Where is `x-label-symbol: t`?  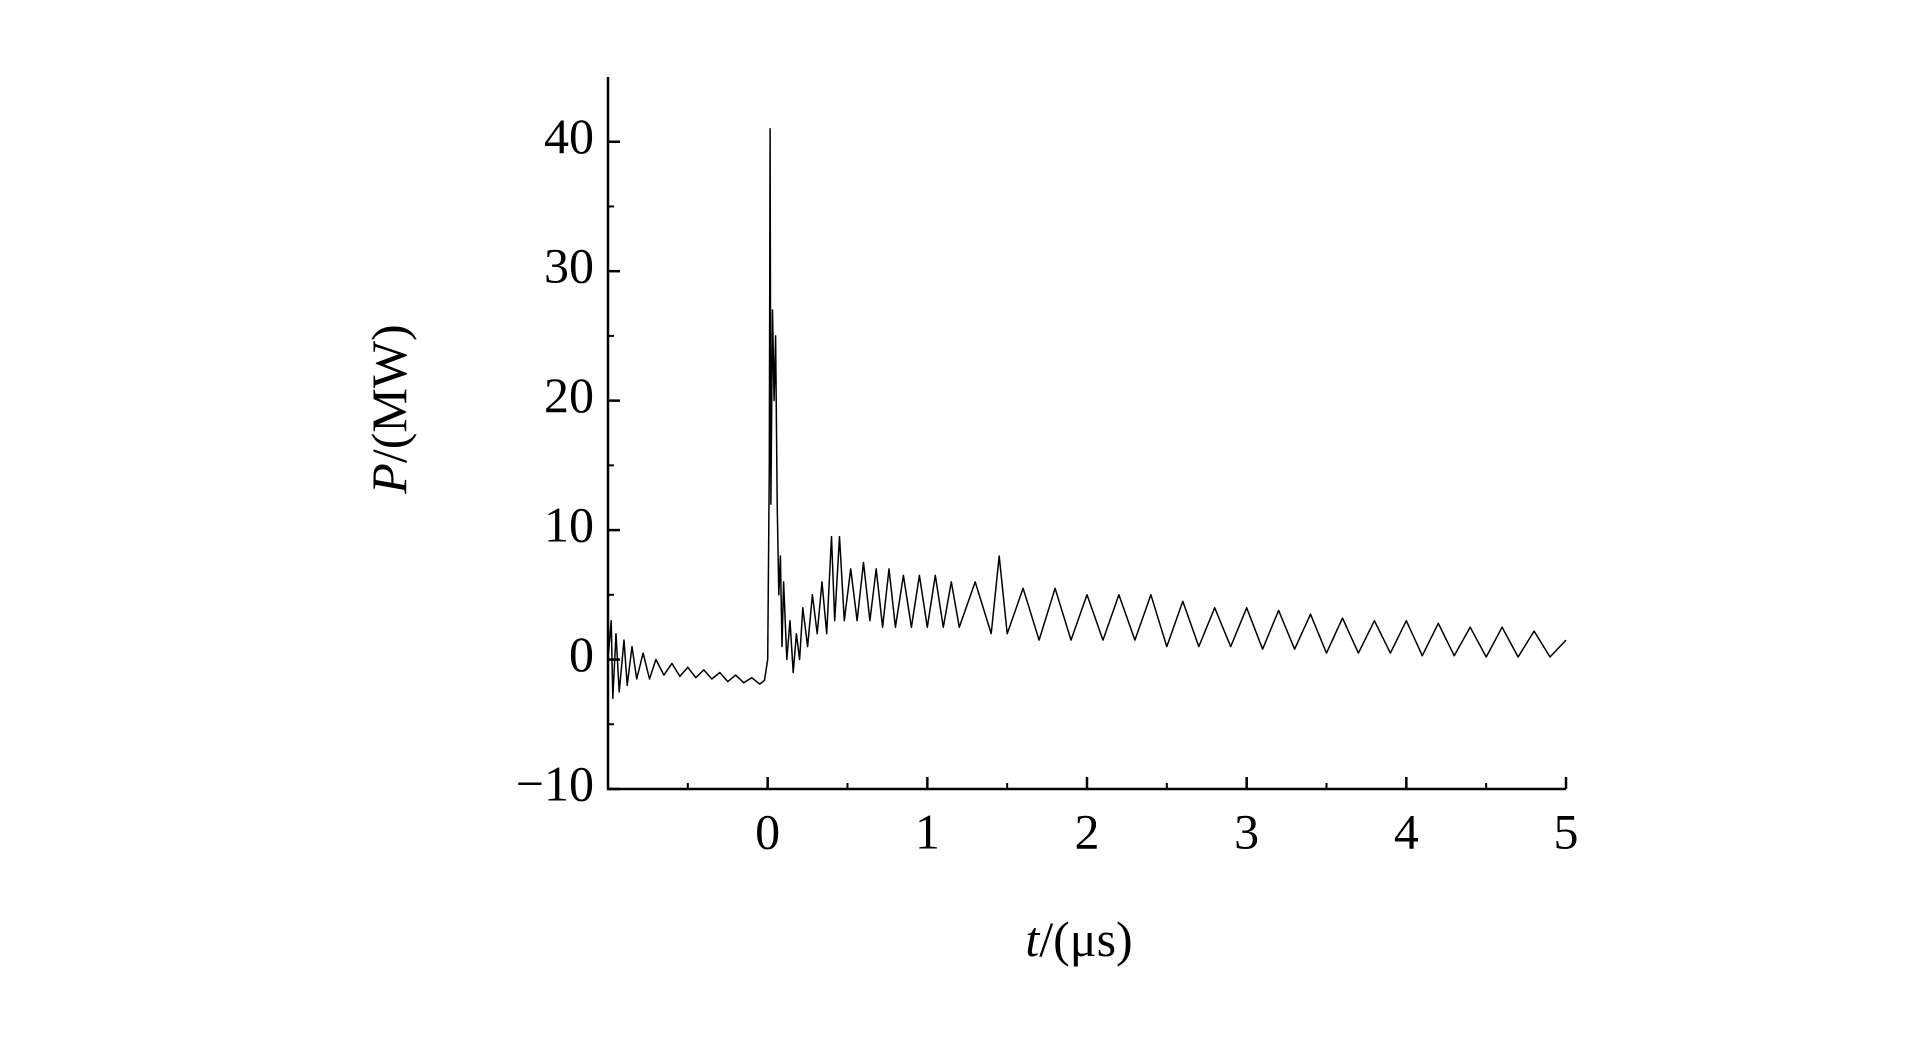
x-label-symbol: t is located at coordinates (1032, 939).